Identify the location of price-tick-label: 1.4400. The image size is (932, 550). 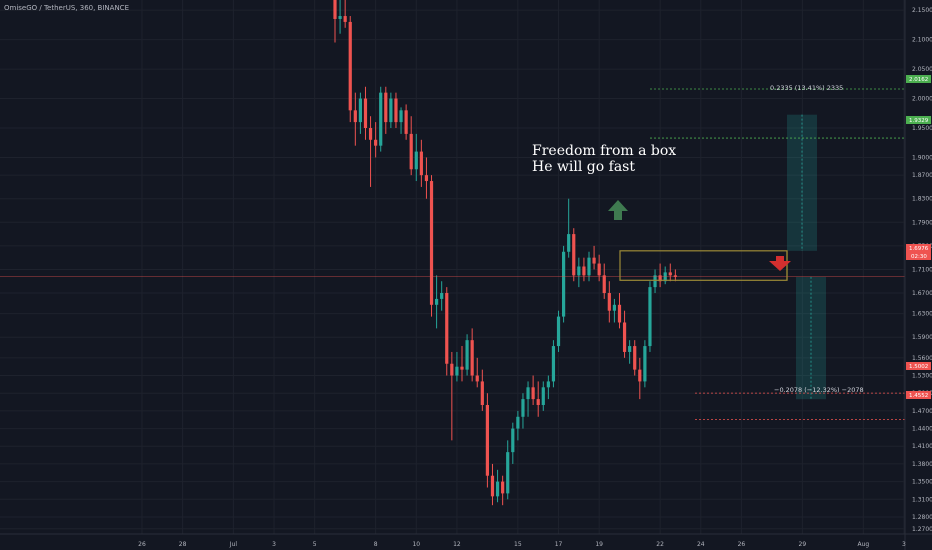
(922, 429).